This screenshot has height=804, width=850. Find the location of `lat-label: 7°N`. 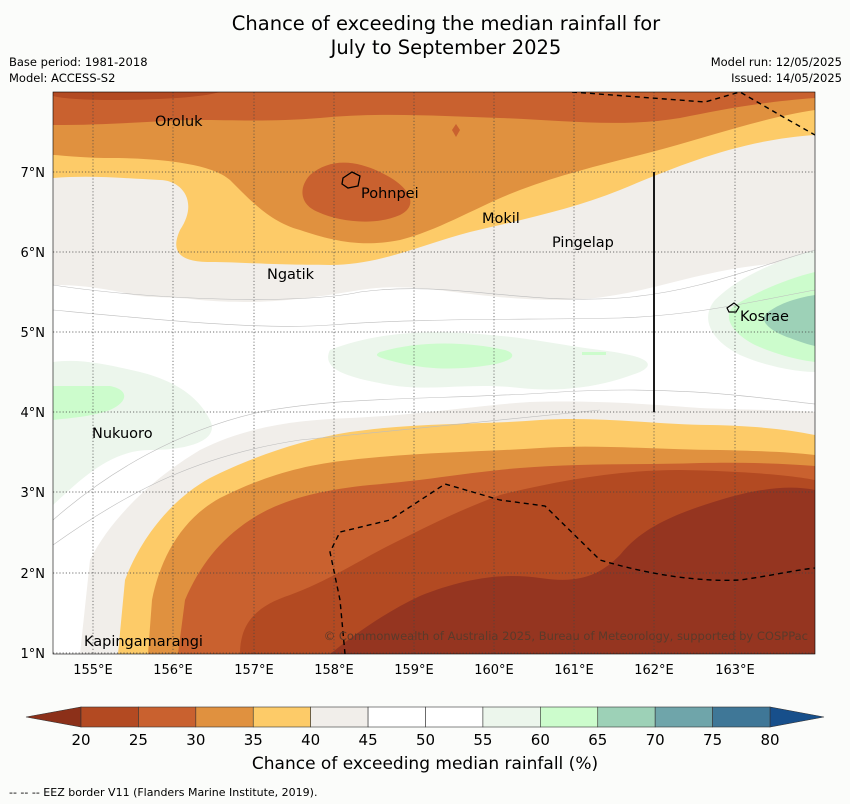

lat-label: 7°N is located at coordinates (33, 173).